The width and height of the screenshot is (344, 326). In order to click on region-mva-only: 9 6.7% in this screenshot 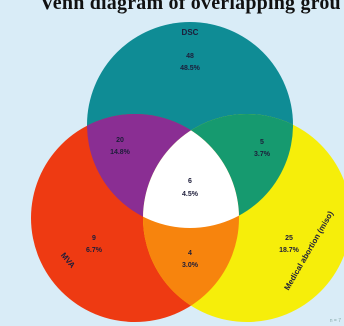, I will do `click(94, 244)`.